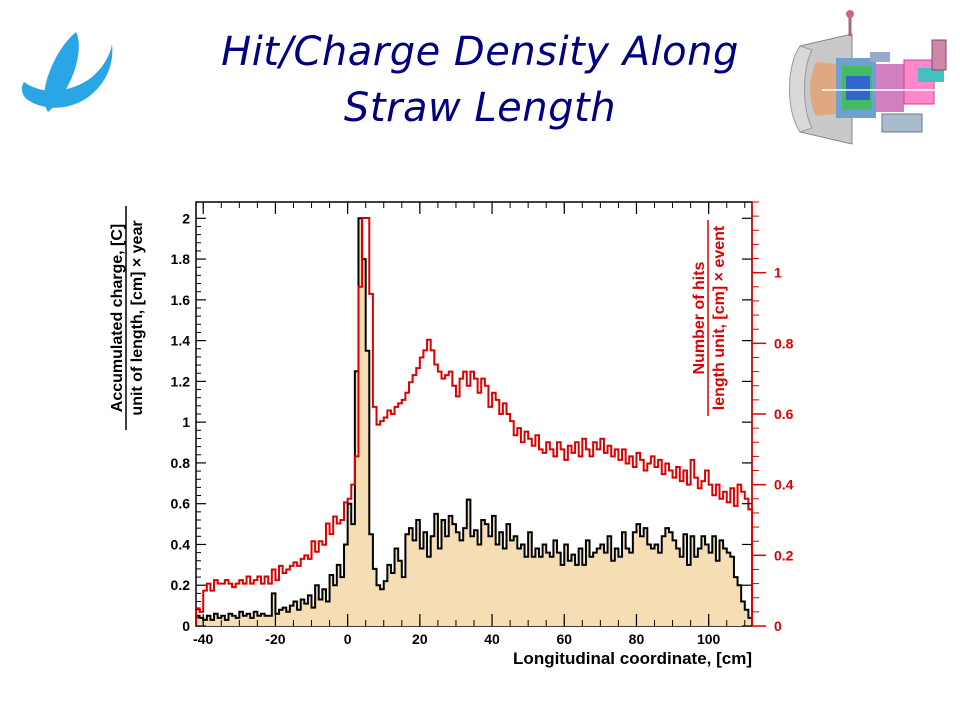  I want to click on left-axis-tick-label: 0, so click(186, 626).